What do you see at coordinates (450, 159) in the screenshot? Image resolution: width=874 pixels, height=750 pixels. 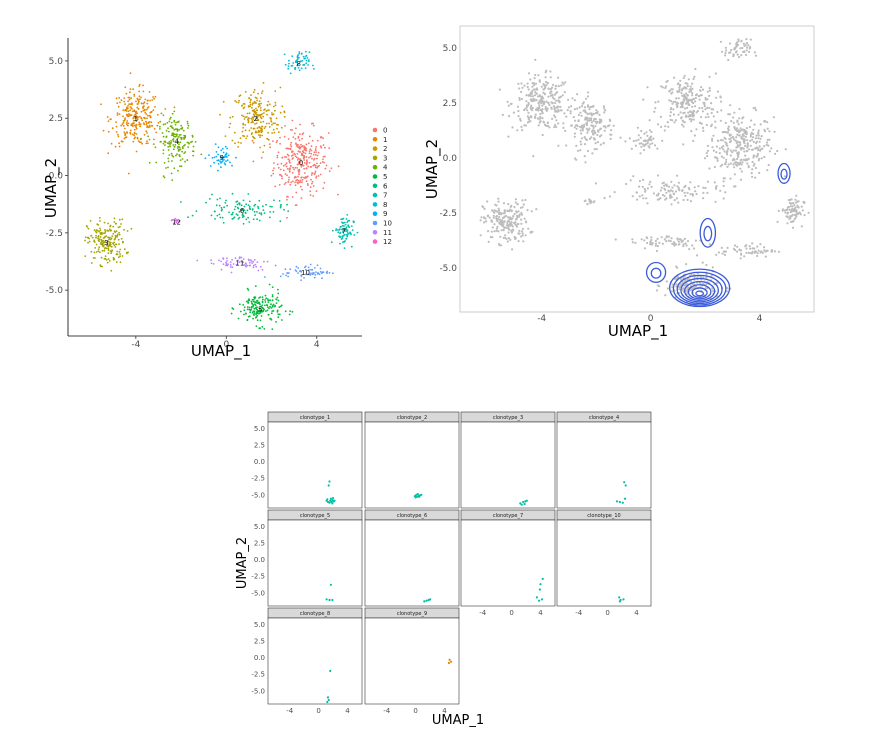 I see `y-tick-label: 0.0` at bounding box center [450, 159].